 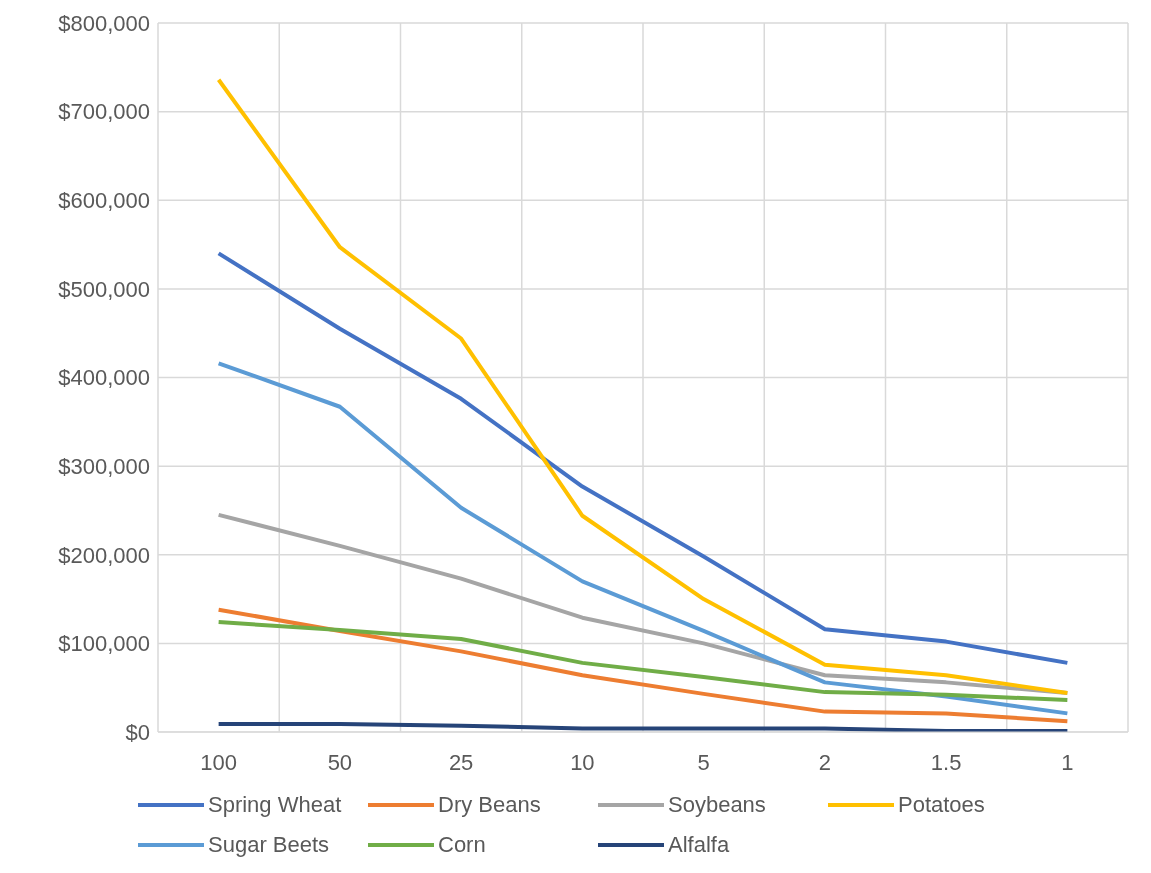 I want to click on legend-label: Spring Wheat, so click(x=275, y=805).